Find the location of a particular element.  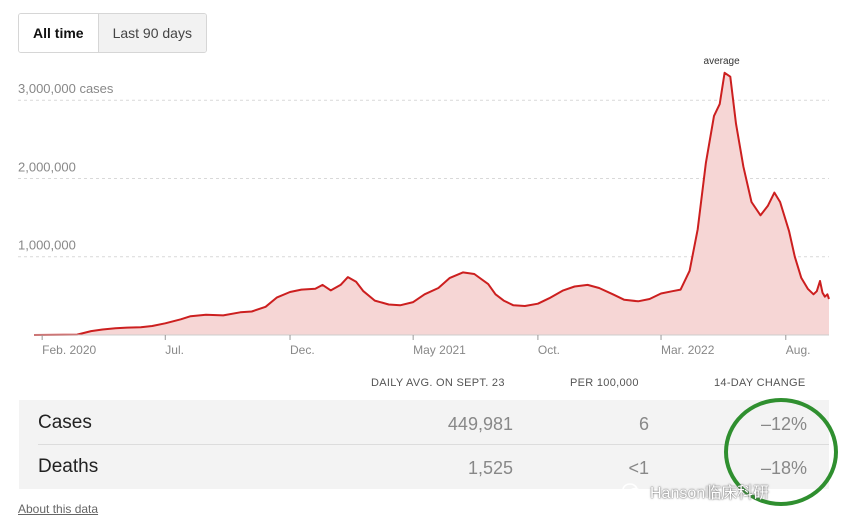

row-label-cases: Cases is located at coordinates (65, 422).